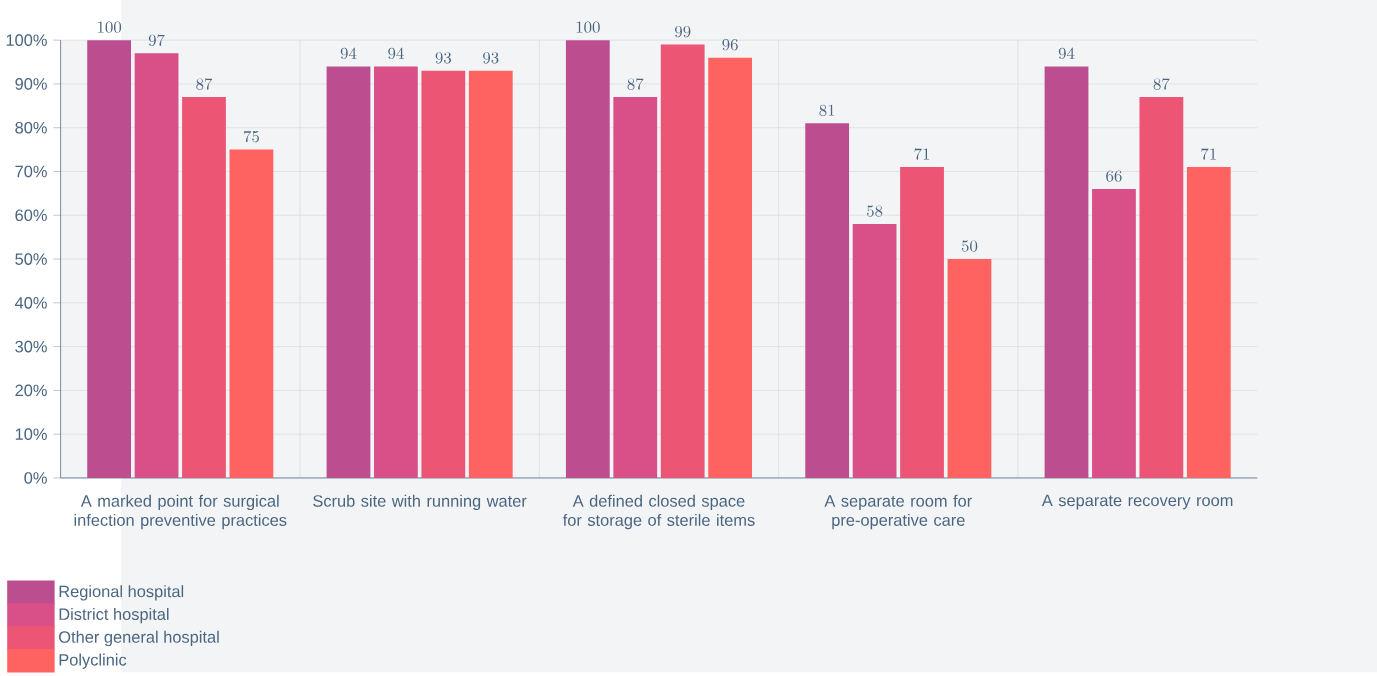 This screenshot has height=676, width=1377. I want to click on data-label: 81, so click(827, 110).